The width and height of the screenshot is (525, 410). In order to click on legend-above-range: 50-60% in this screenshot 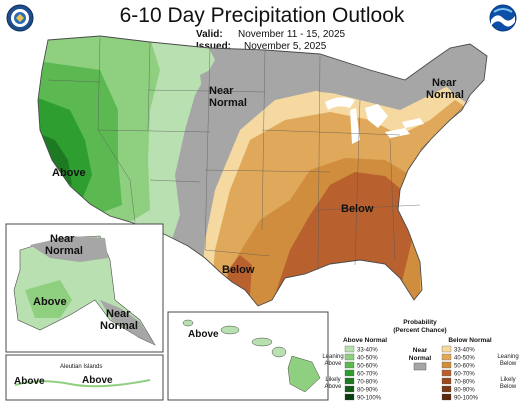, I will do `click(367, 367)`.